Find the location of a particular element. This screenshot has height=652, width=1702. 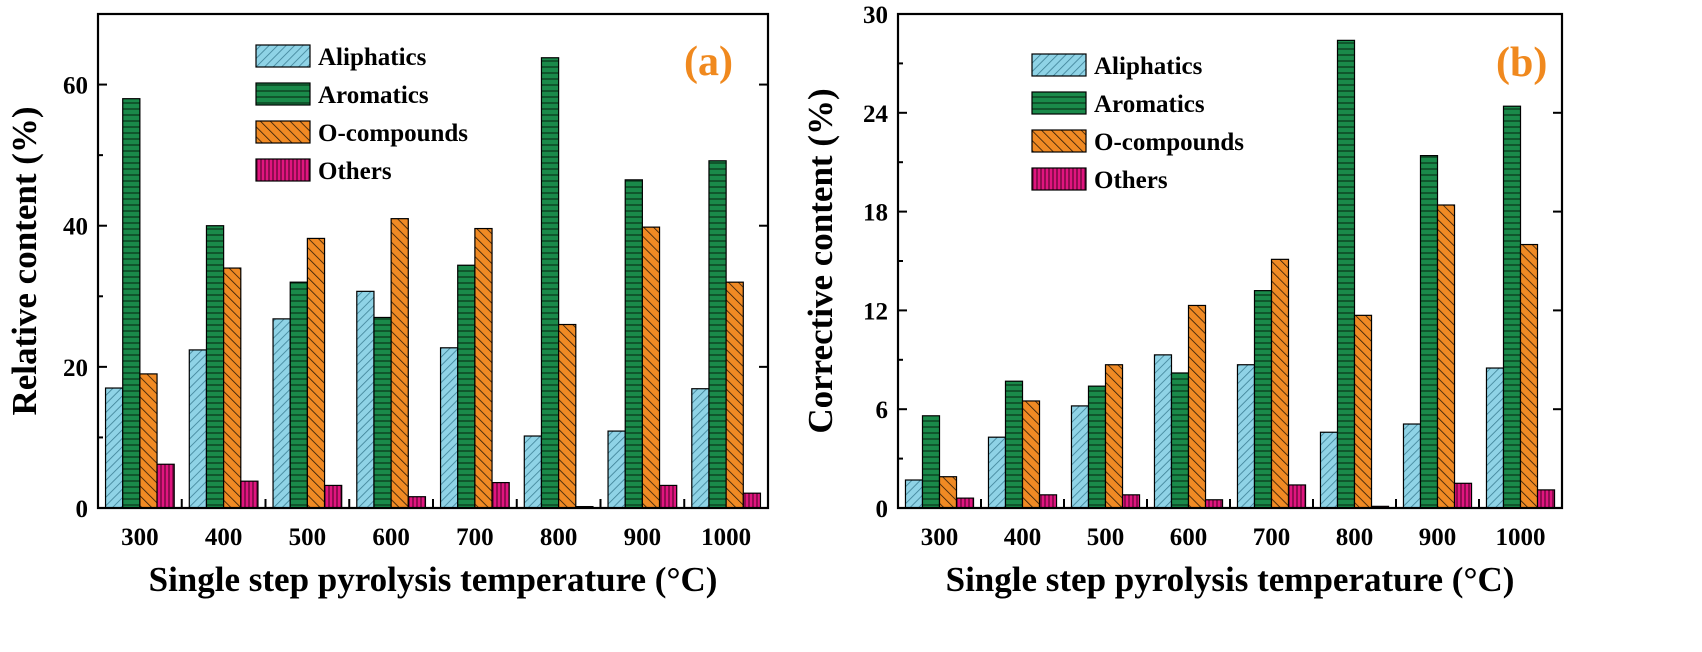

y-tick-label: 30 is located at coordinates (875, 15).